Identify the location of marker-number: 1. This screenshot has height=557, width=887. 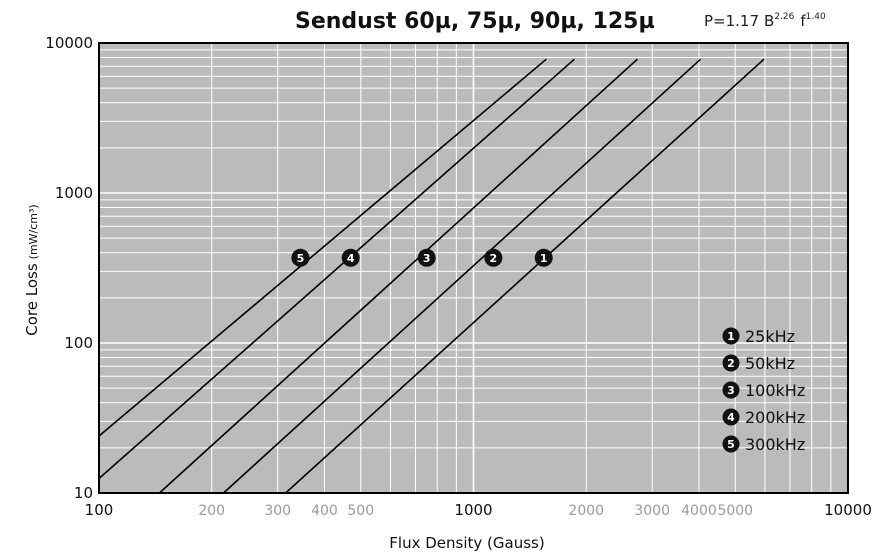
(544, 258).